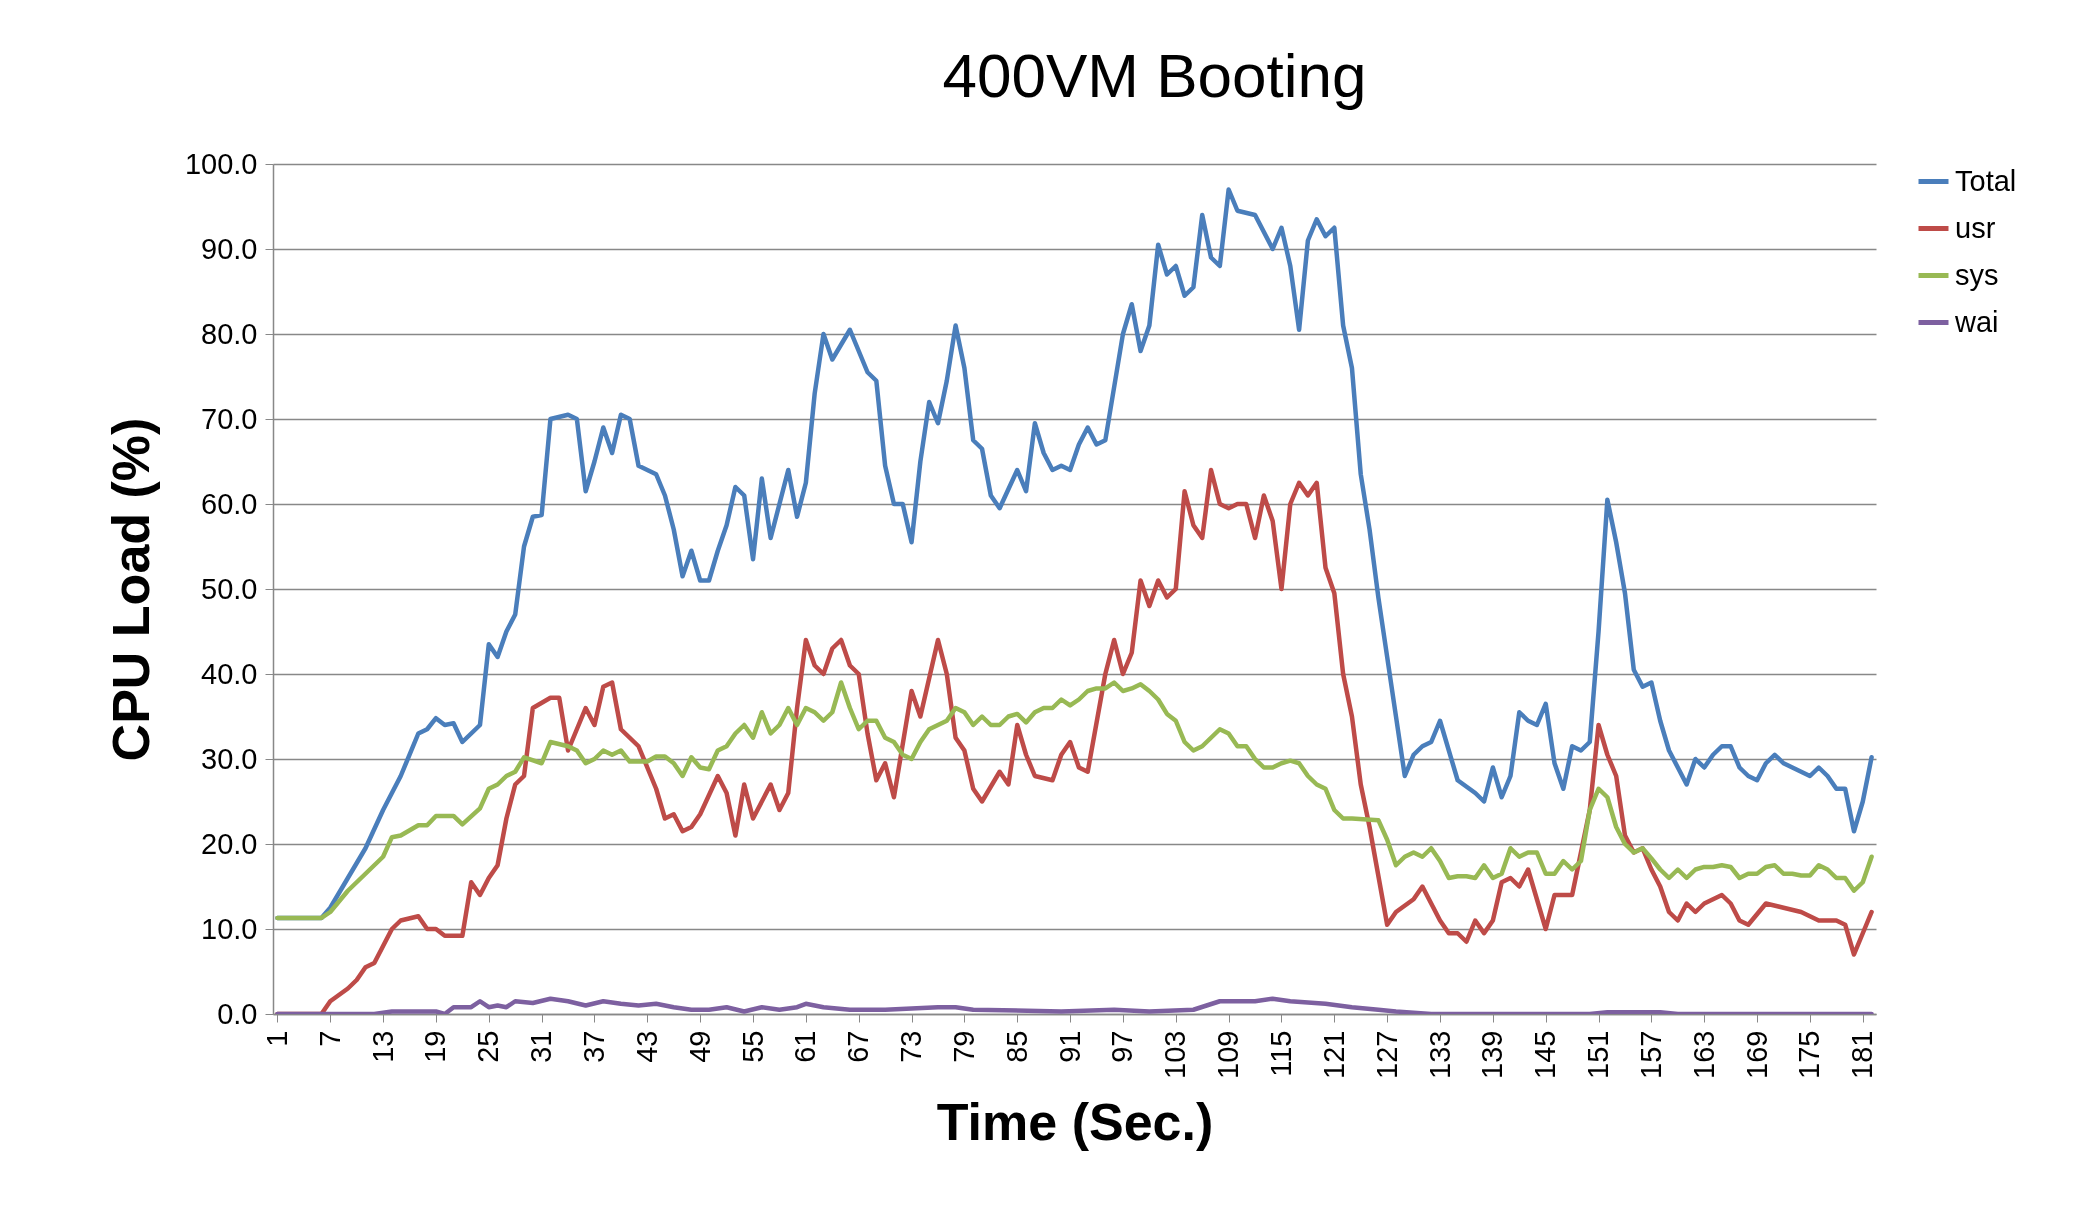 The image size is (2091, 1211). Describe the element at coordinates (1976, 321) in the screenshot. I see `legend-label: wai` at that location.